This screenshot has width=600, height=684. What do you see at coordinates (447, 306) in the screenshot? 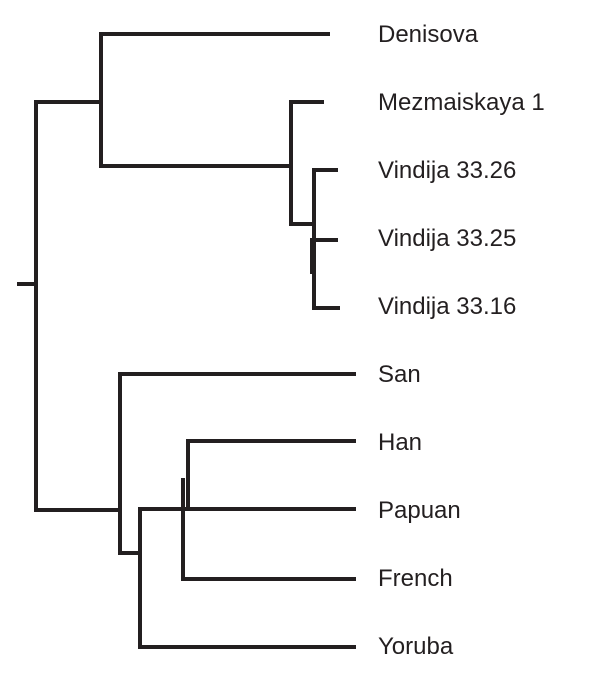
I see `label-vindija-33-16: Vindija 33.16` at bounding box center [447, 306].